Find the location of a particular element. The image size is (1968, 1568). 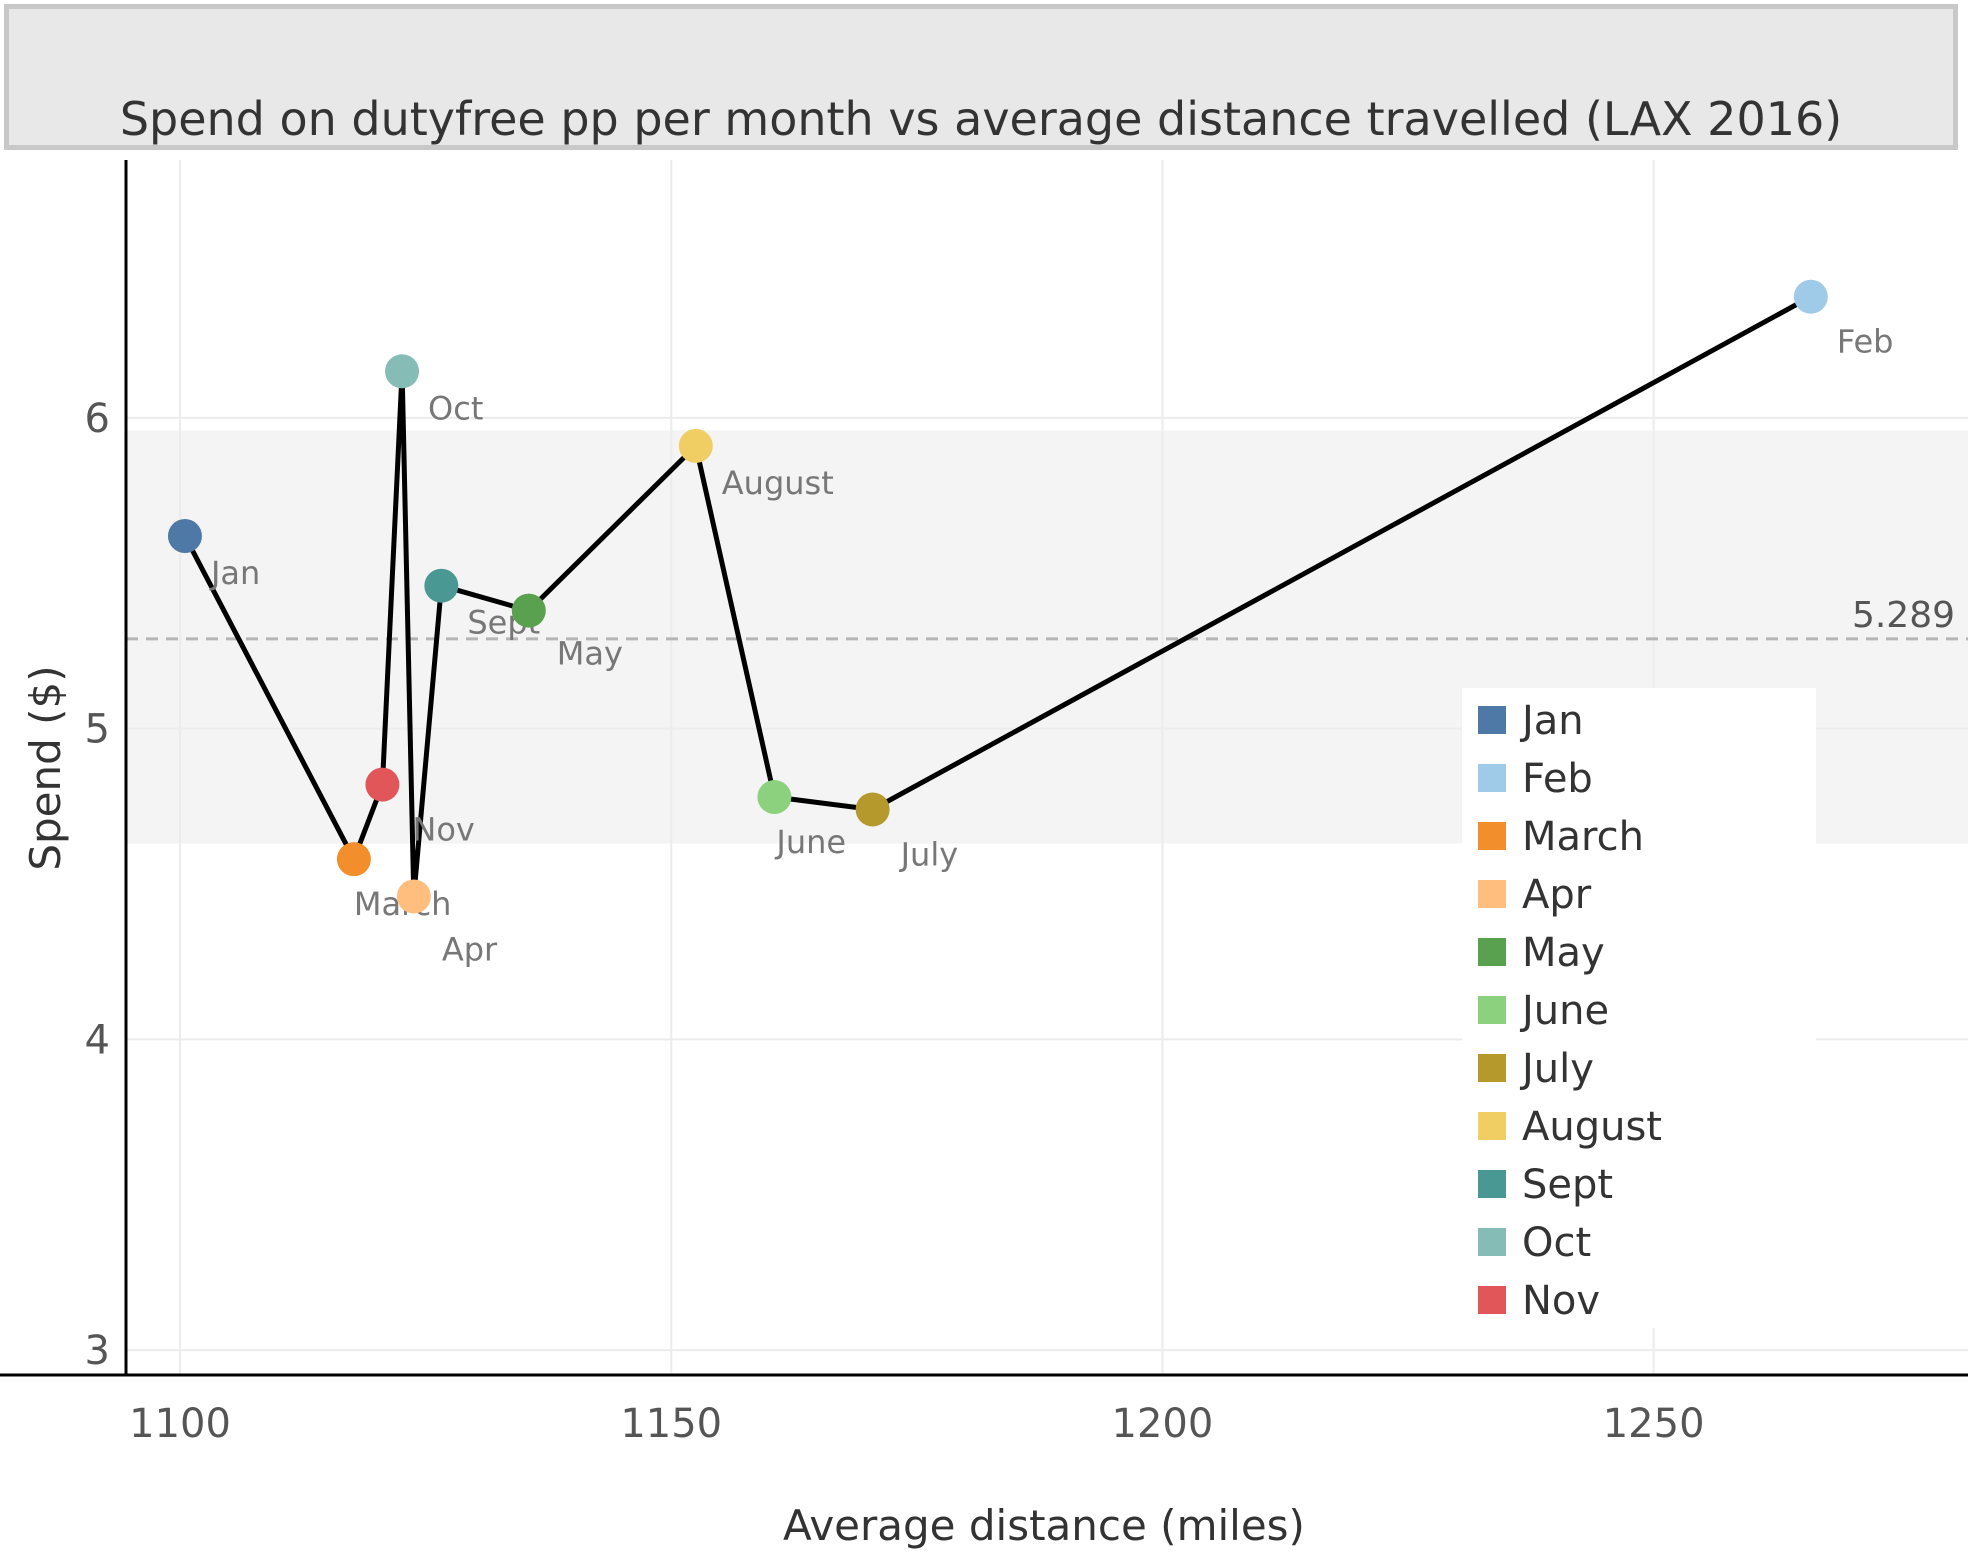

point-nov is located at coordinates (382, 784).